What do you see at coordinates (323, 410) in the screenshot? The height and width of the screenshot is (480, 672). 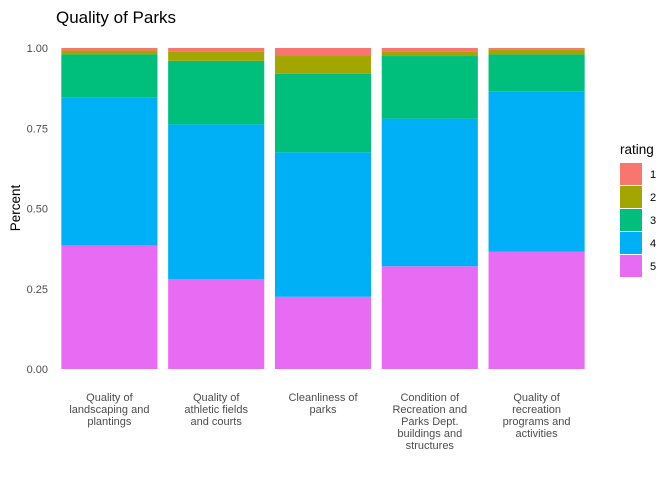 I see `x-category-label: parks` at bounding box center [323, 410].